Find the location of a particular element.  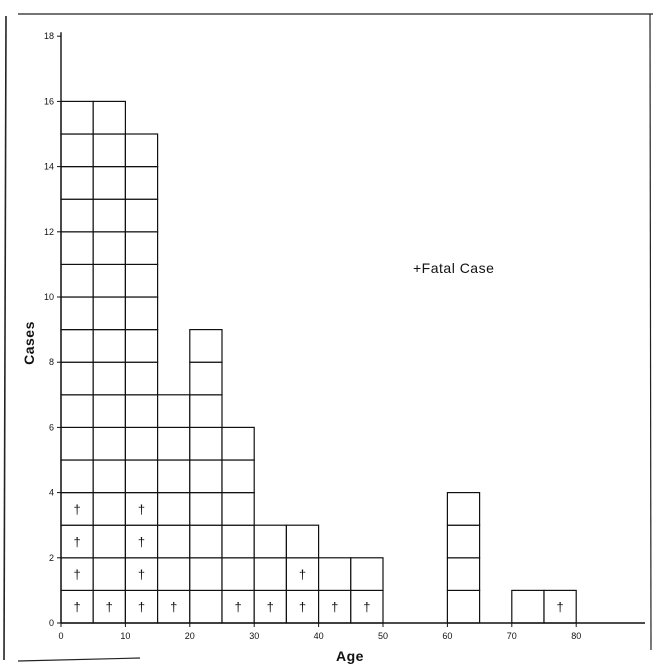

y-tick-label-6: 6 is located at coordinates (51, 427).